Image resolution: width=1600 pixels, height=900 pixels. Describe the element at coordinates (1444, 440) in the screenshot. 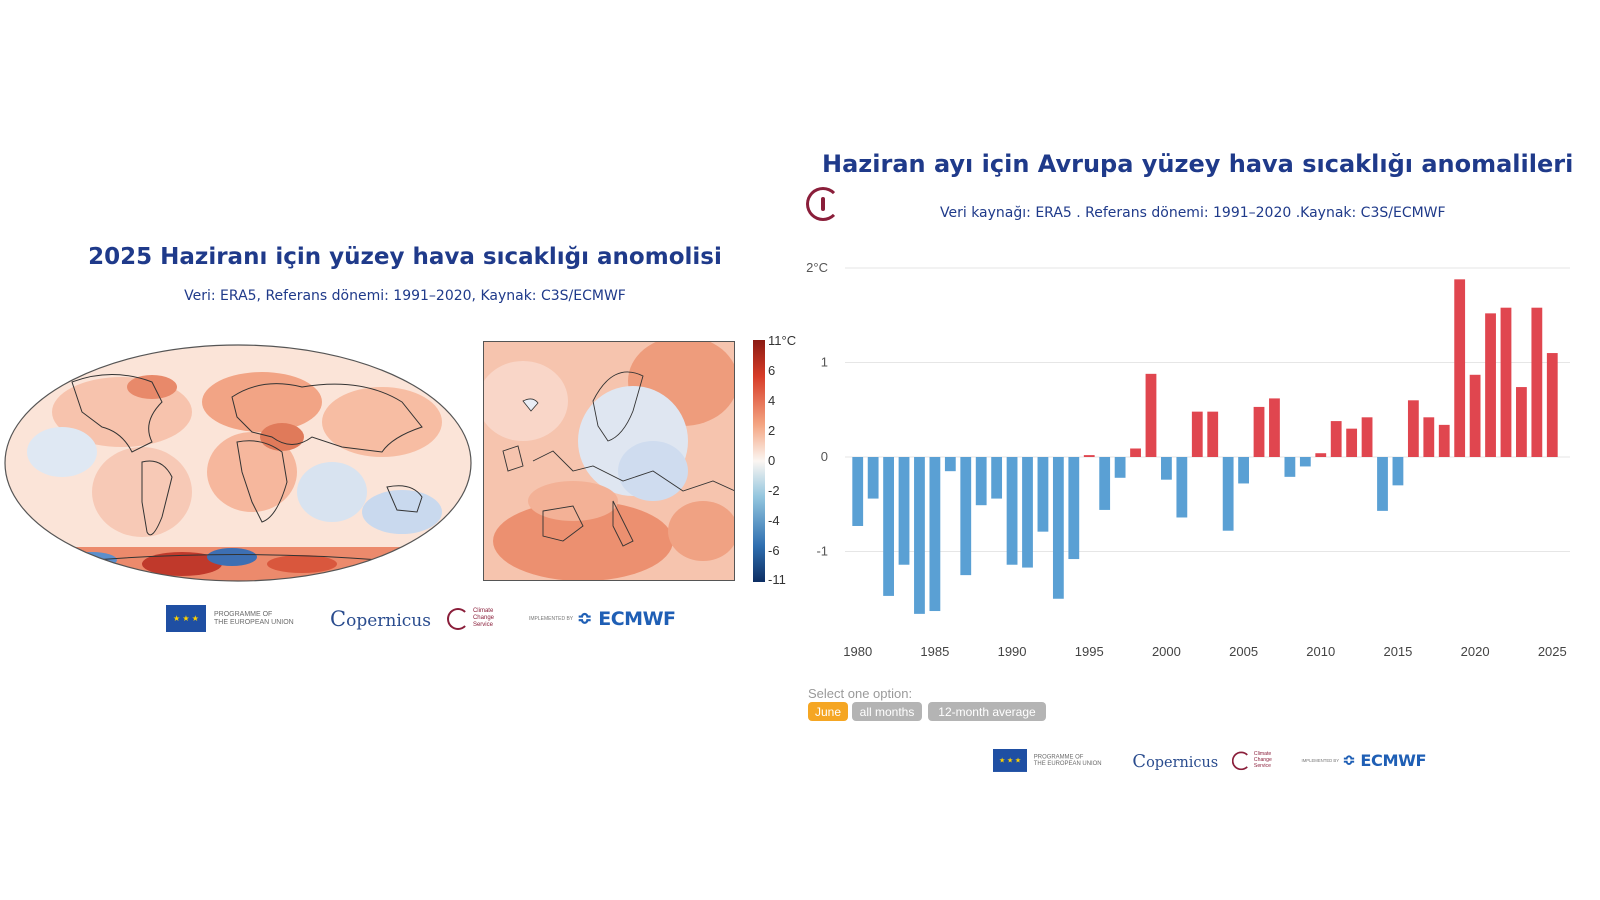

I see `bar-2018` at that location.